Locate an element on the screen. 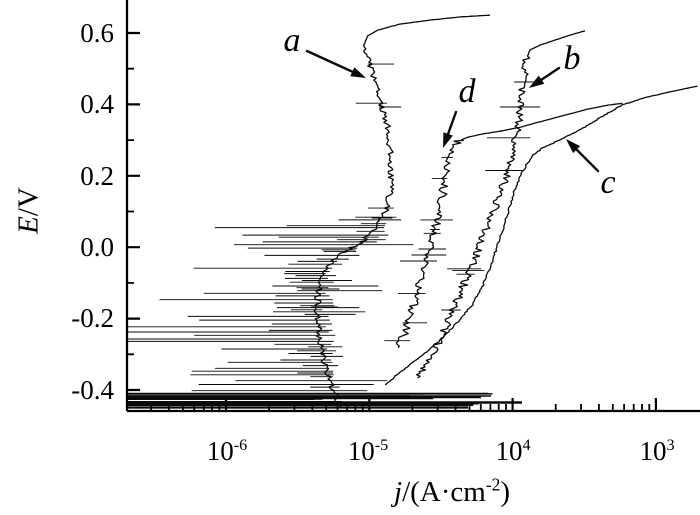 The width and height of the screenshot is (700, 515). curve-label-d: d is located at coordinates (467, 91).